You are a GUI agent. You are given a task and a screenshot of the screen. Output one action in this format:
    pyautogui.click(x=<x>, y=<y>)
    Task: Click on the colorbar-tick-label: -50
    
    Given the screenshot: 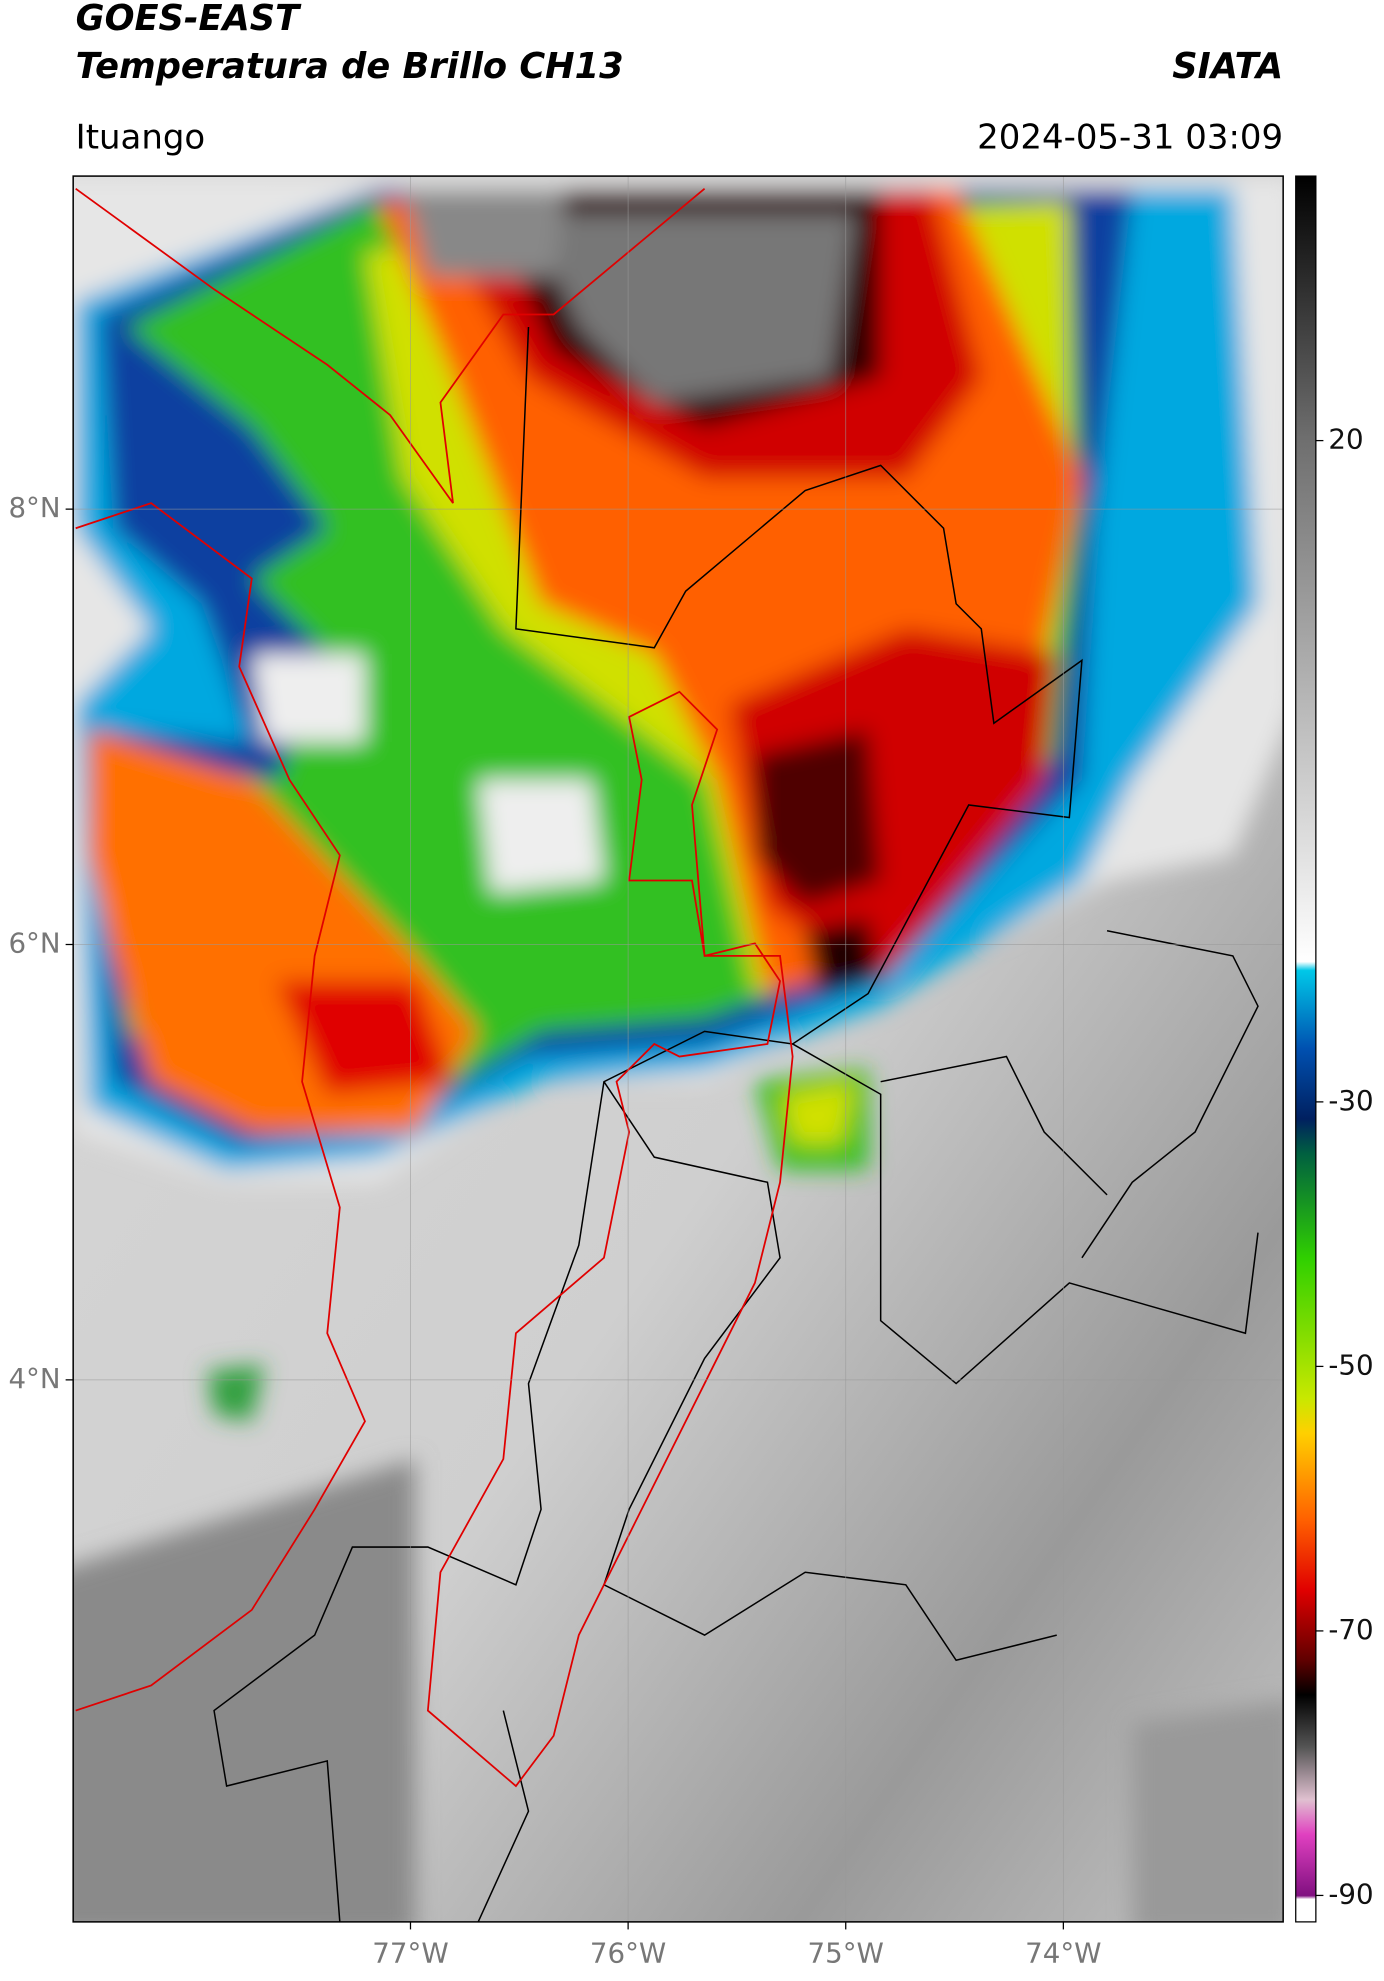 What is the action you would take?
    pyautogui.click(x=1350, y=1364)
    